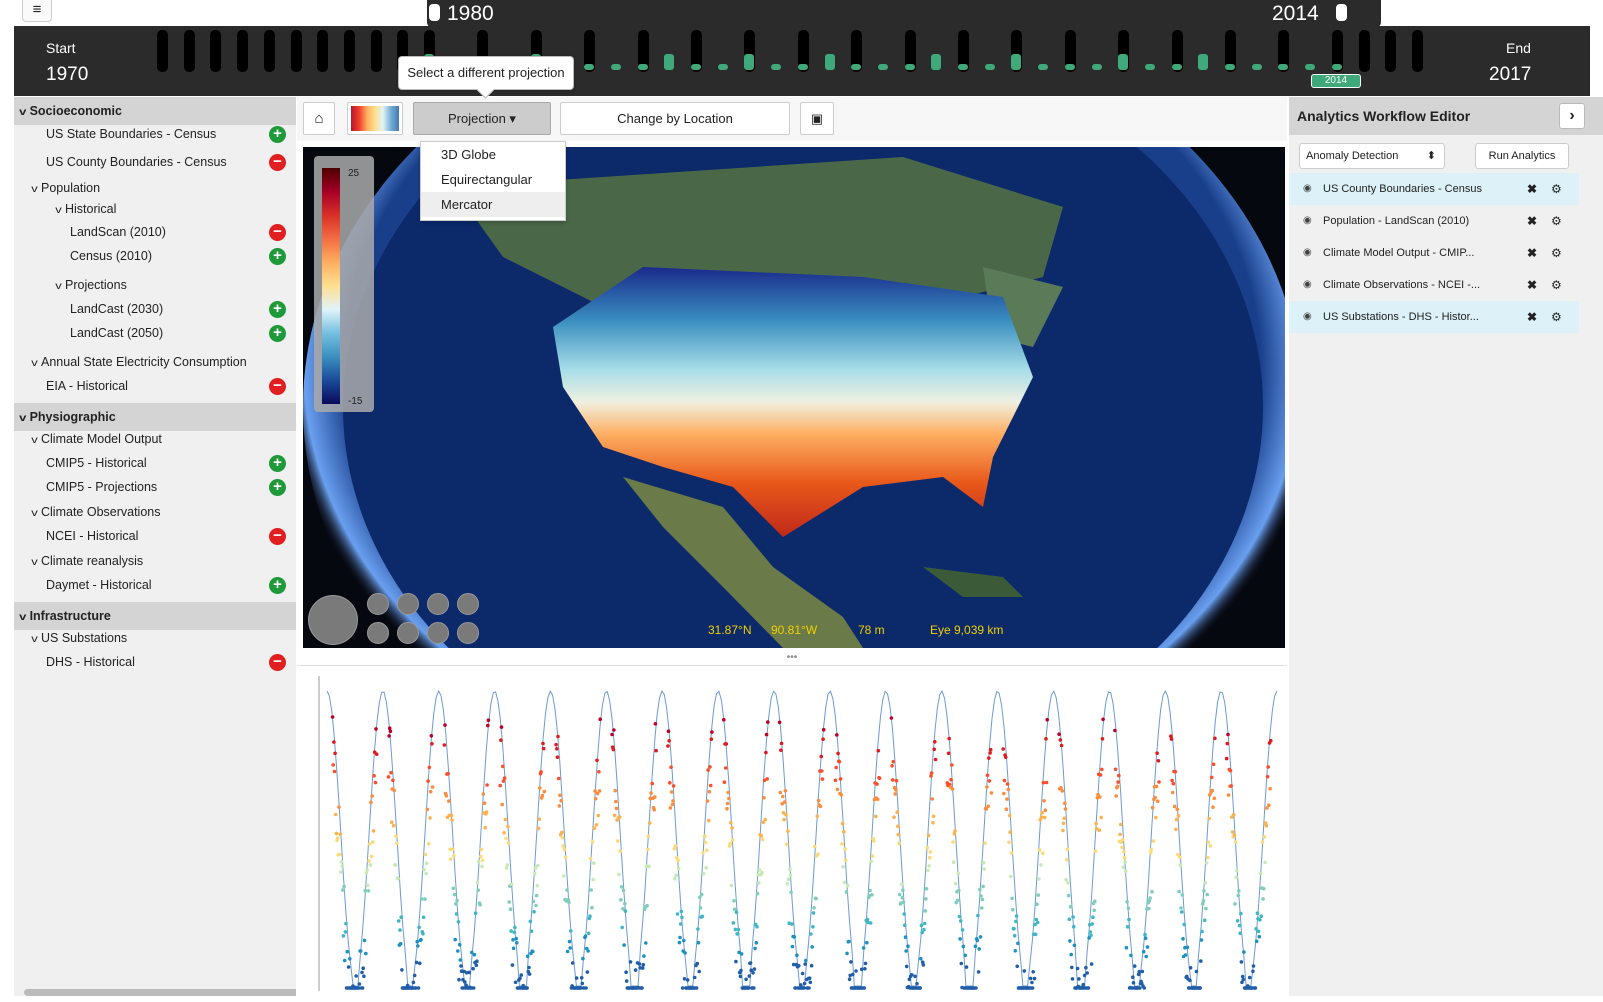 This screenshot has height=1002, width=1603. Describe the element at coordinates (155, 232) in the screenshot. I see `sidebar-row: LandScan (2010) −` at that location.